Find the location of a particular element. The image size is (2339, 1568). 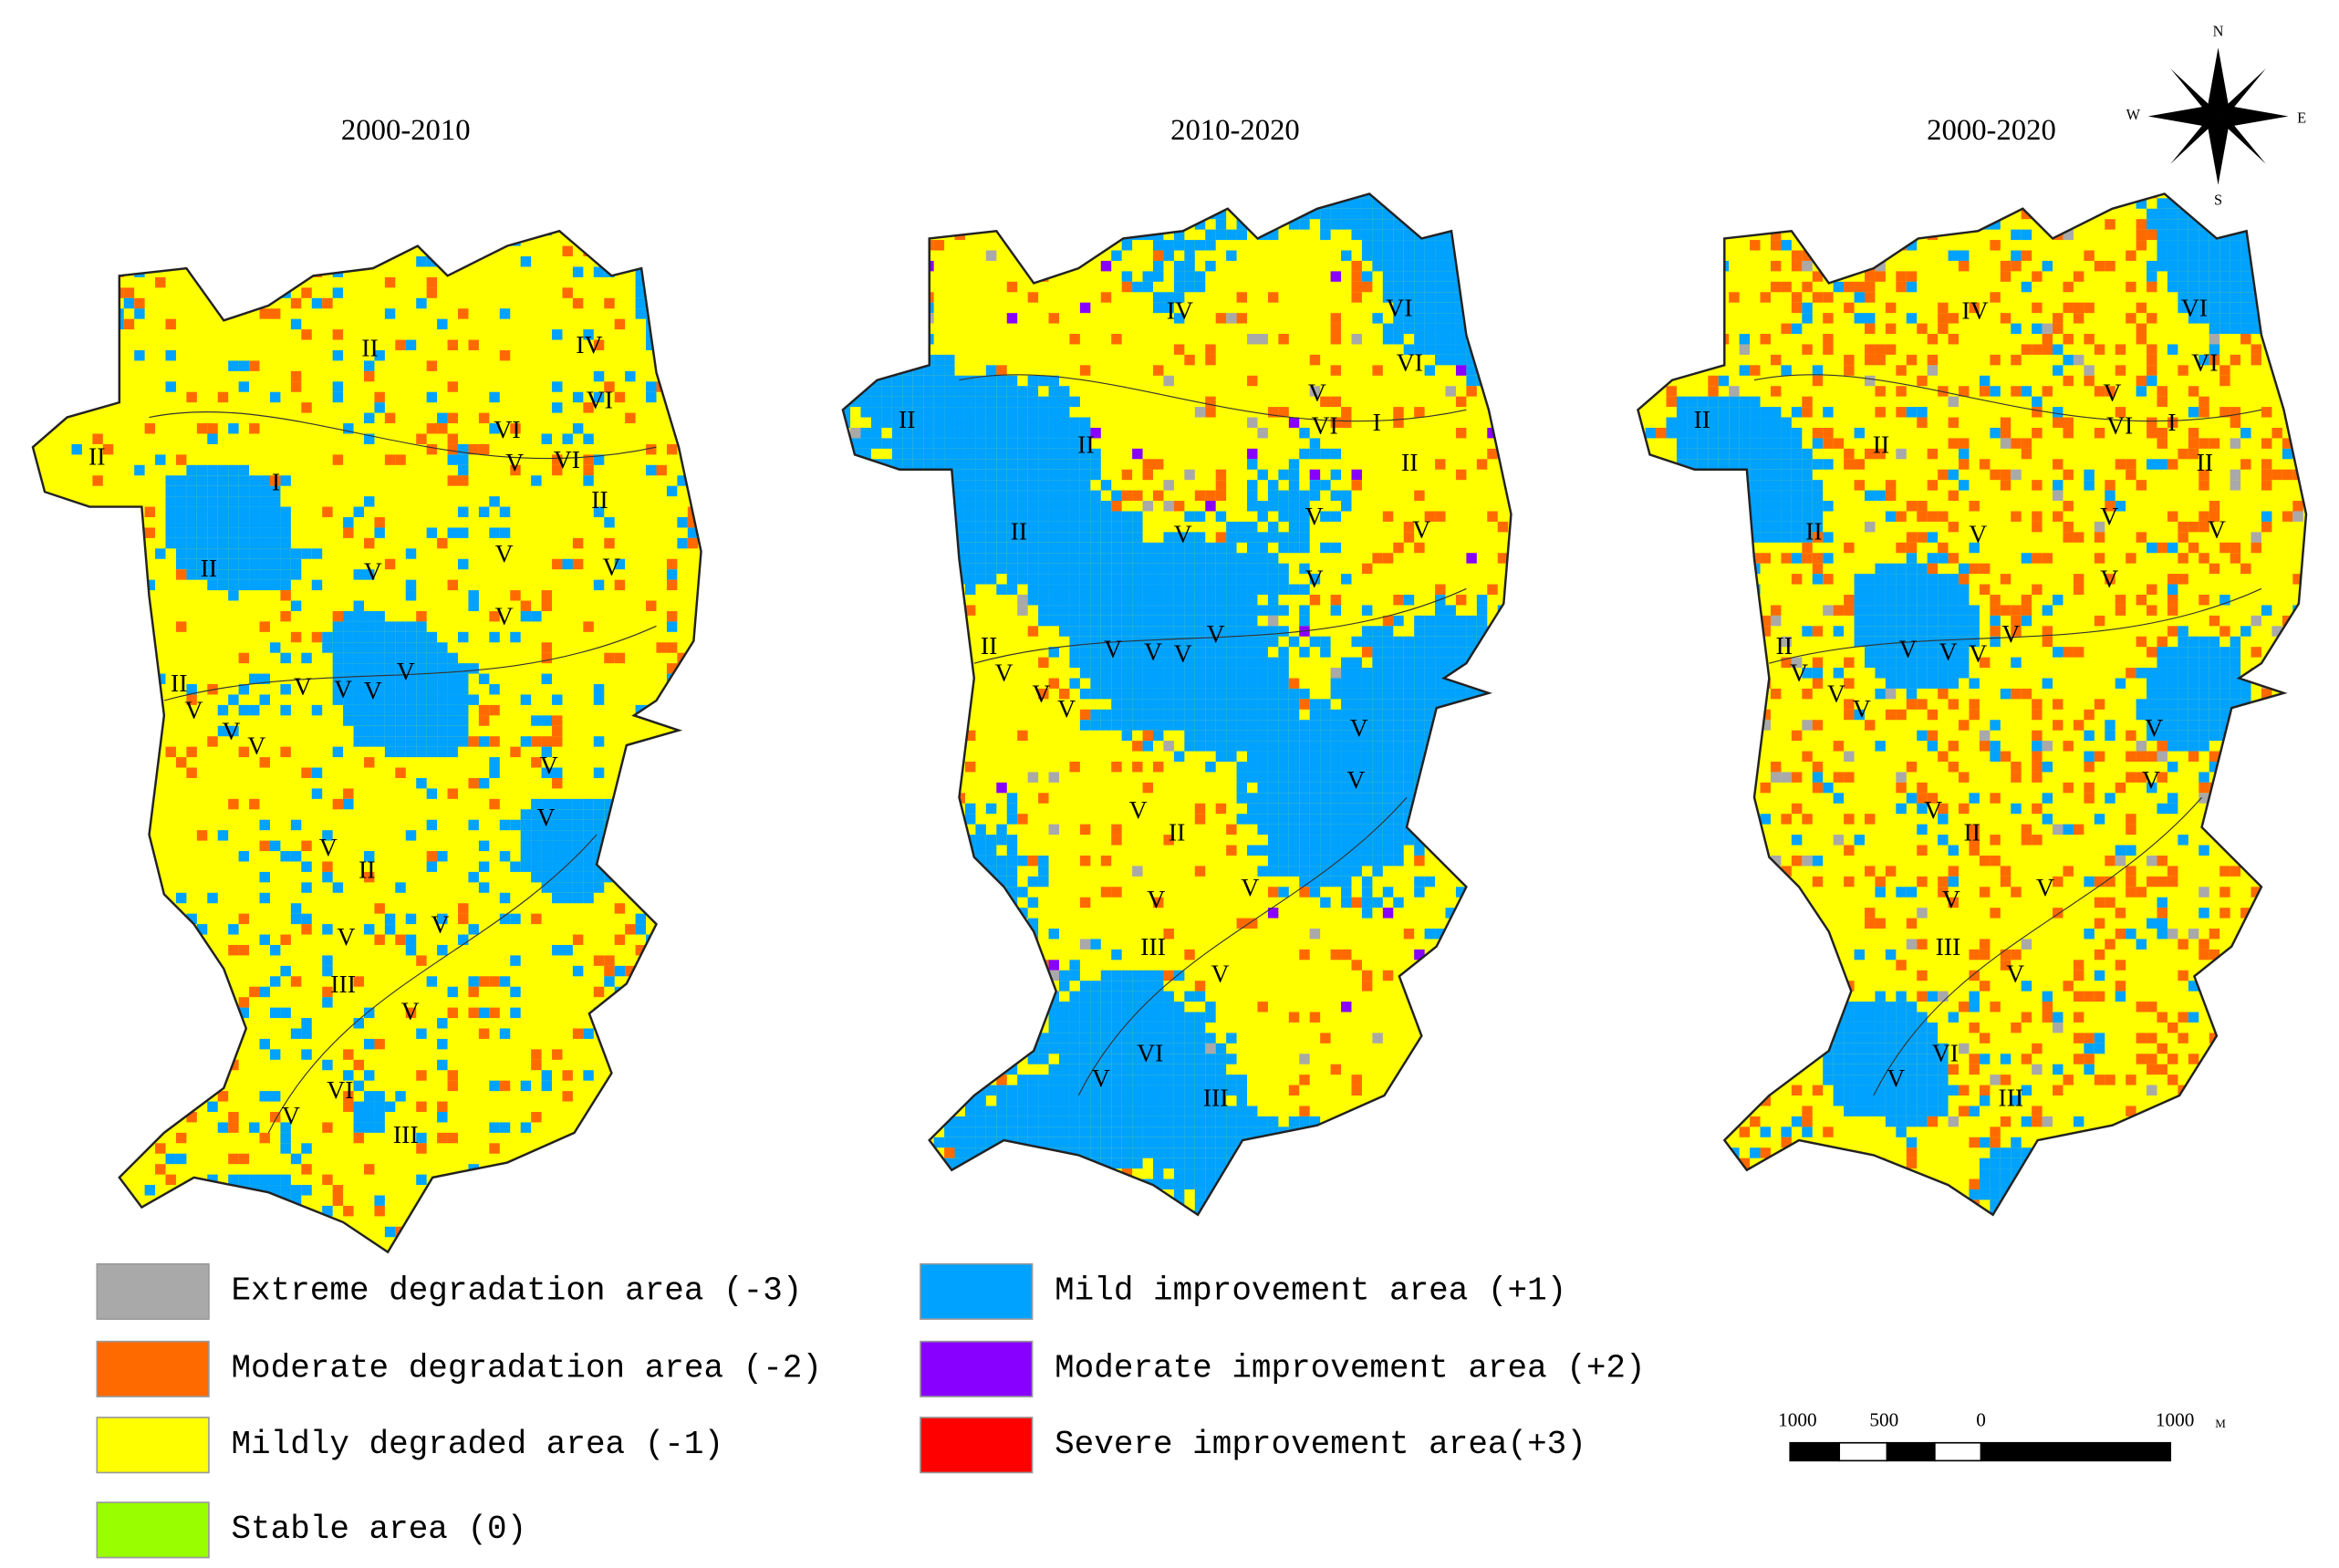

panel-title: 2010-2020 is located at coordinates (1235, 131).